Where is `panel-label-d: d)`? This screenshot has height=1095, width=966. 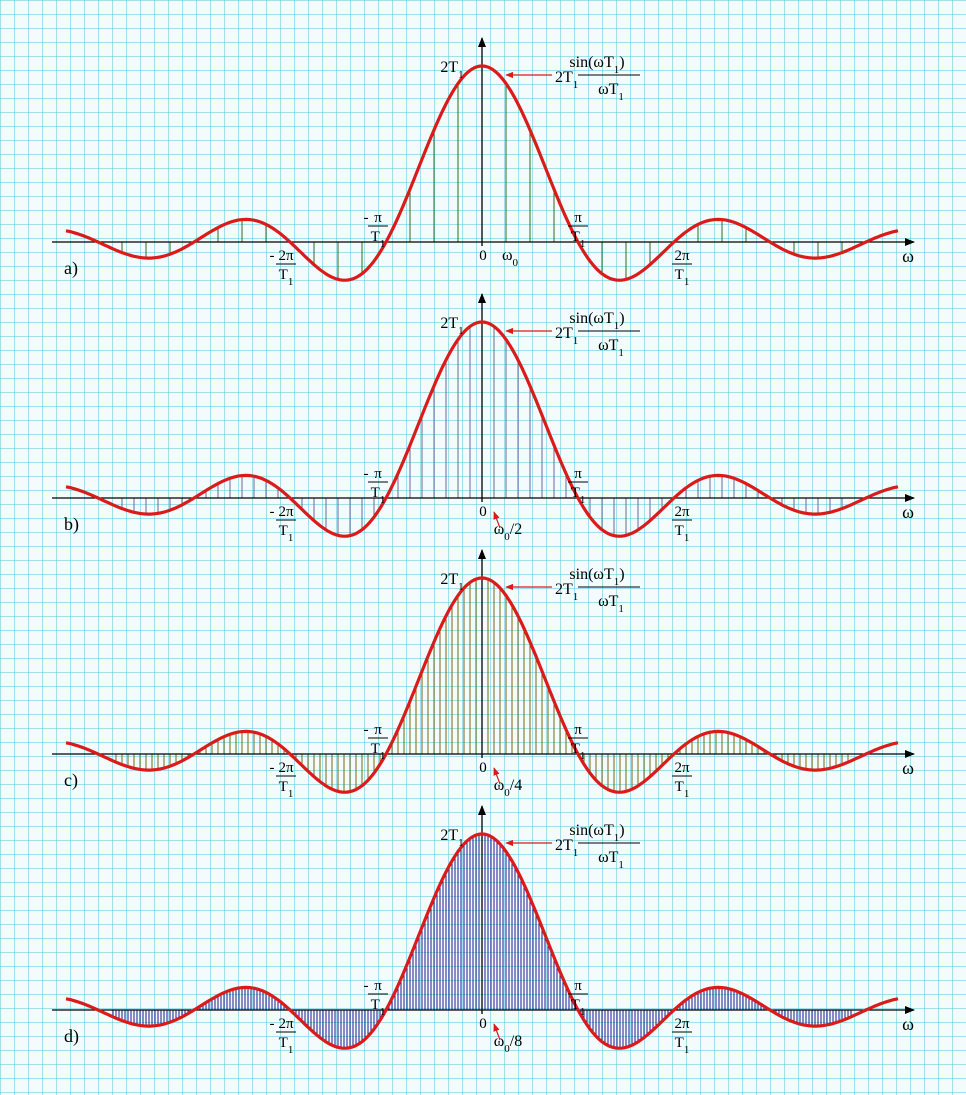
panel-label-d: d) is located at coordinates (71, 1036).